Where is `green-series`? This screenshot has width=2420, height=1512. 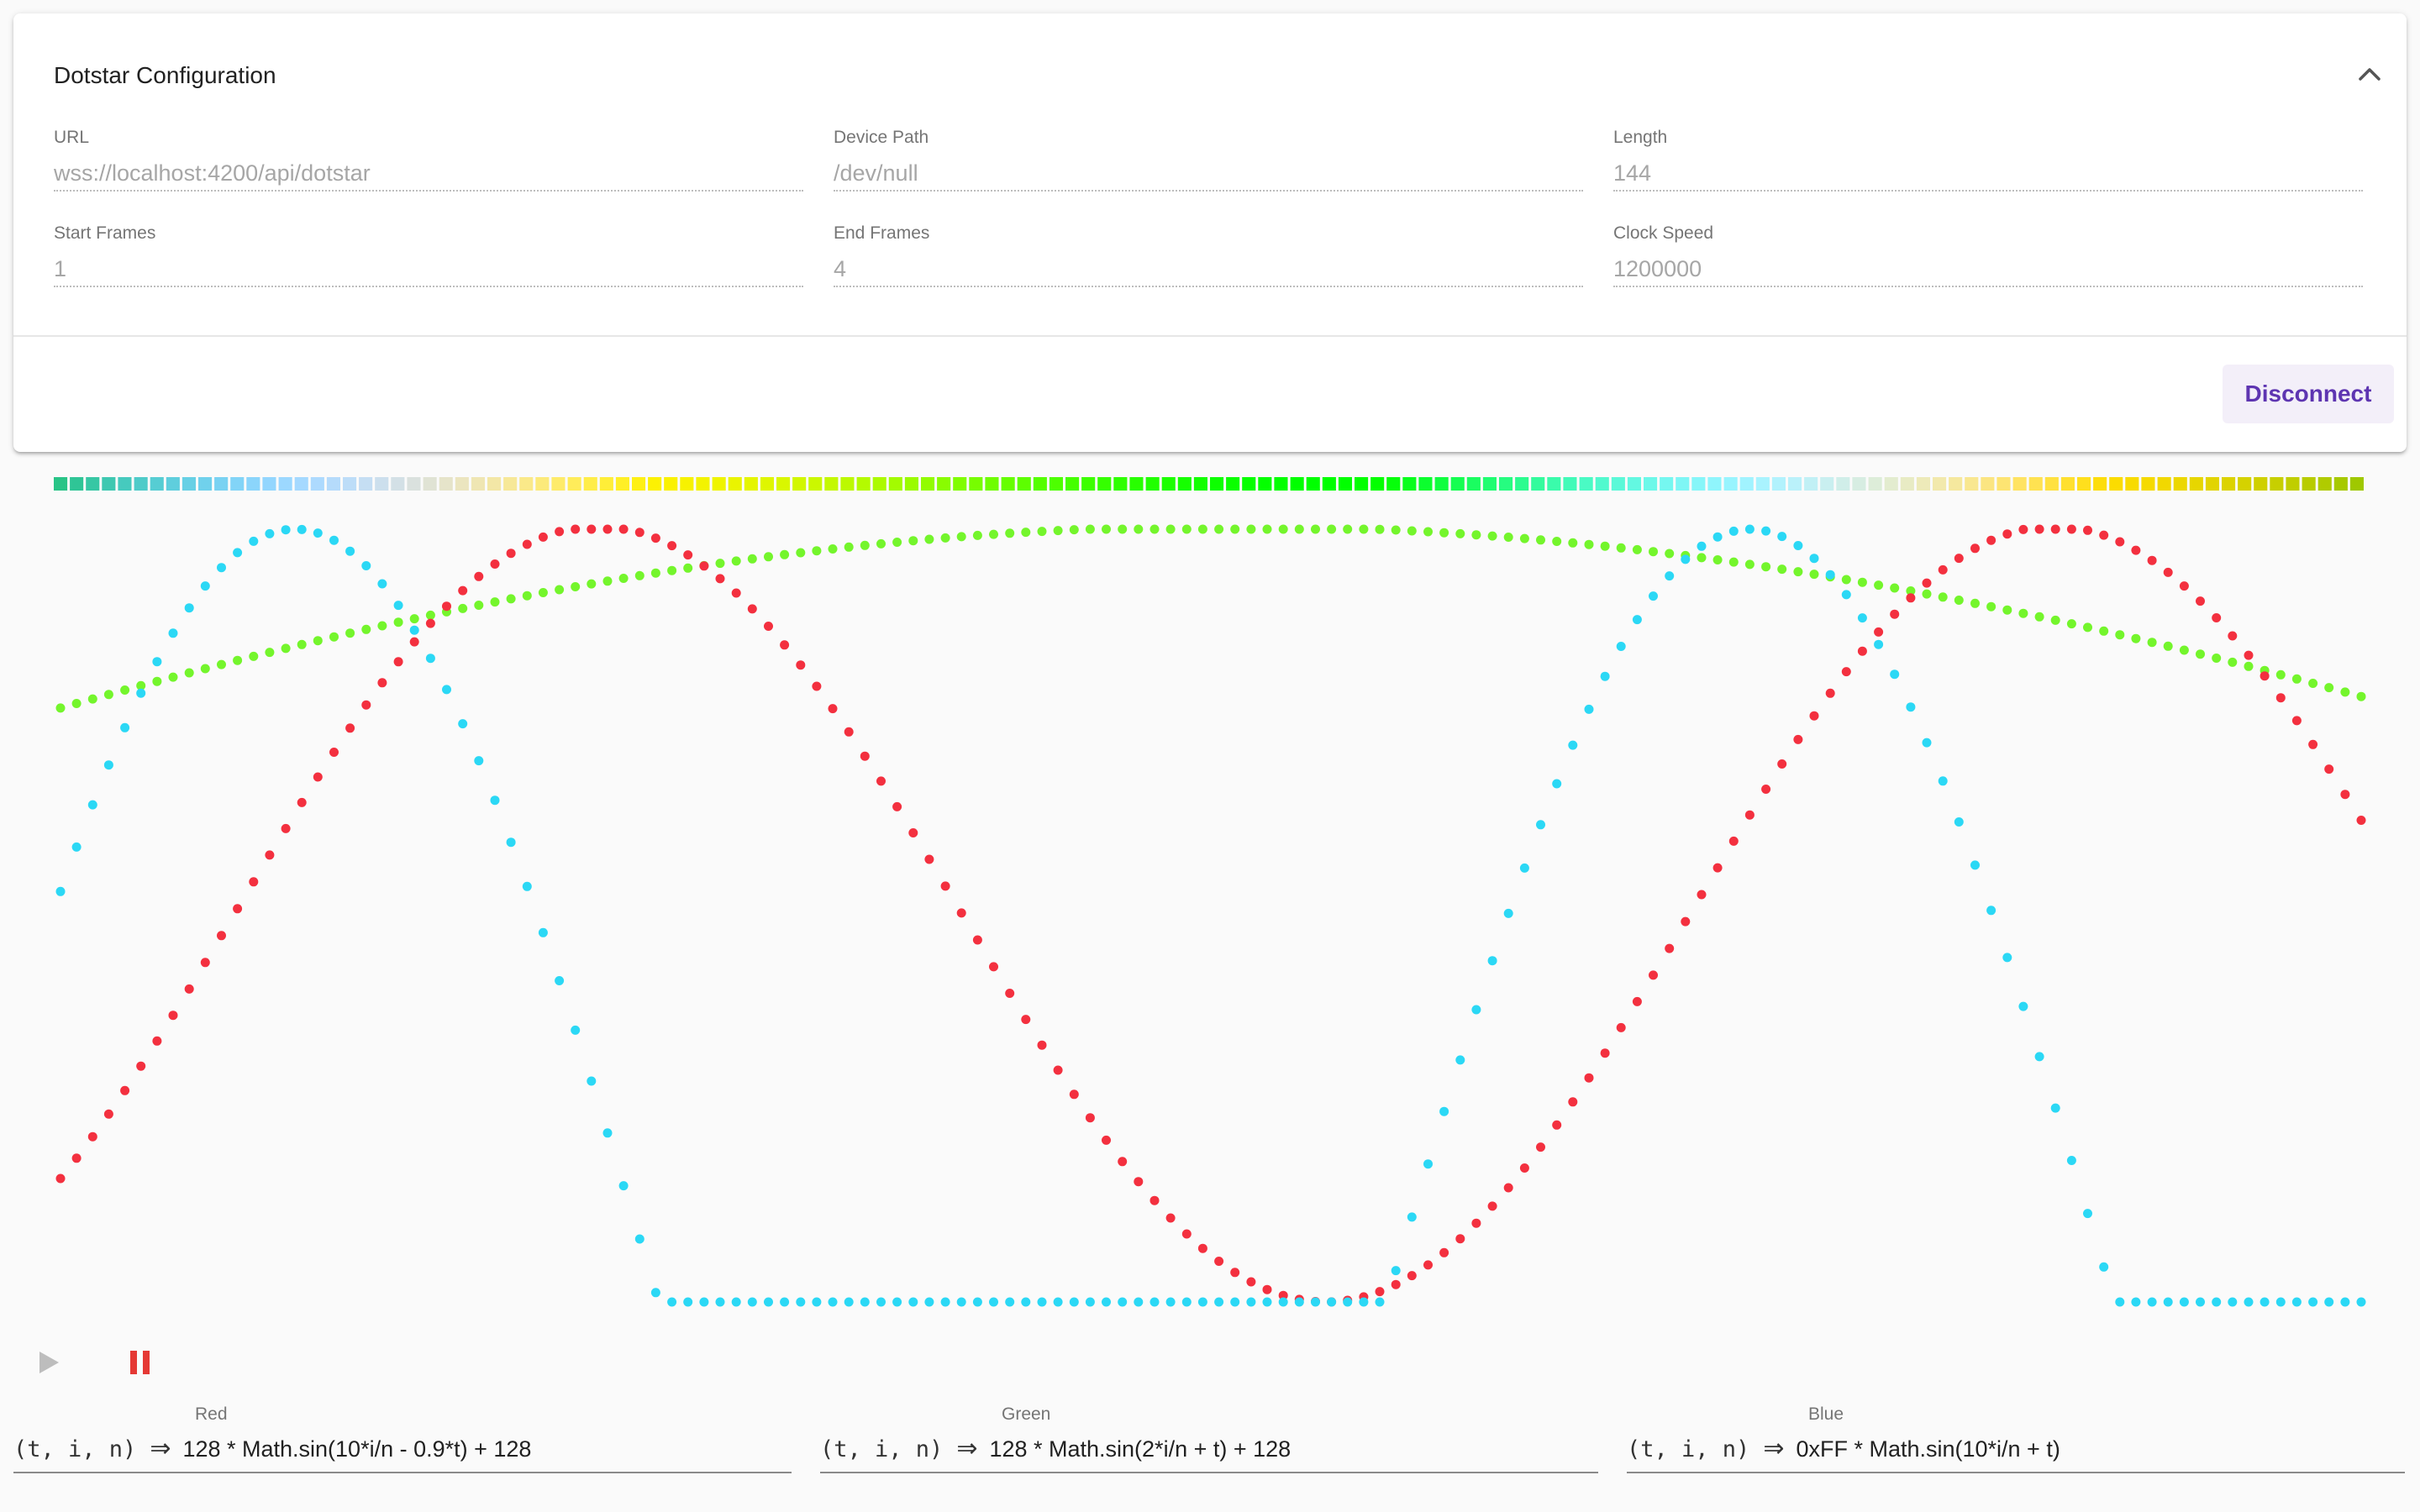 green-series is located at coordinates (1210, 618).